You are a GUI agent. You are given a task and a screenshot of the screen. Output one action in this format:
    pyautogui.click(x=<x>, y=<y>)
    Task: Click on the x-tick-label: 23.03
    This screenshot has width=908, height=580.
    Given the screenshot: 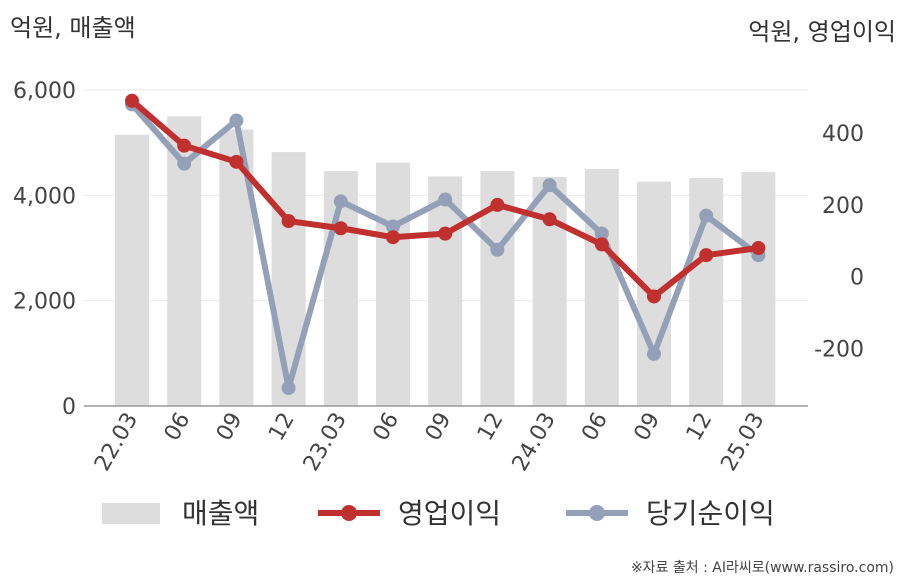 What is the action you would take?
    pyautogui.click(x=325, y=442)
    